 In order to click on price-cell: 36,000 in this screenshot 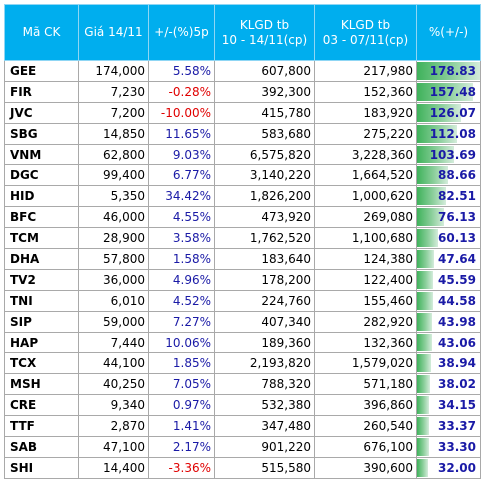, I will do `click(113, 279)`.